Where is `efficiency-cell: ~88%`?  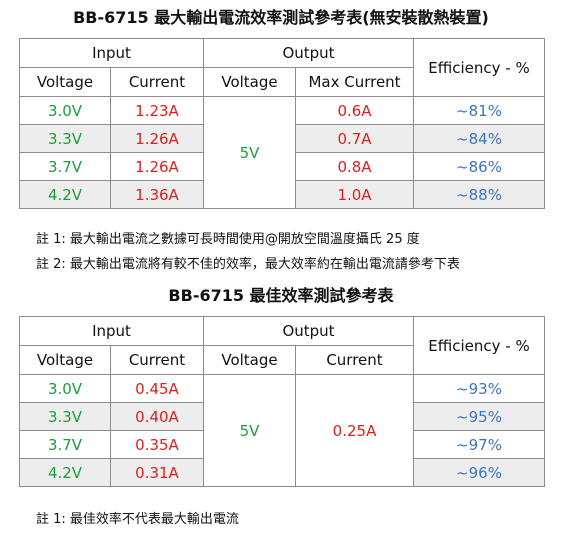
efficiency-cell: ~88% is located at coordinates (479, 194).